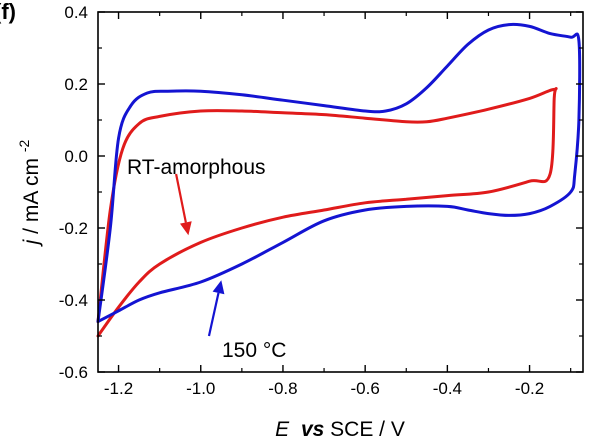 The width and height of the screenshot is (589, 445). Describe the element at coordinates (118, 388) in the screenshot. I see `x-tick-label: -1.2` at that location.